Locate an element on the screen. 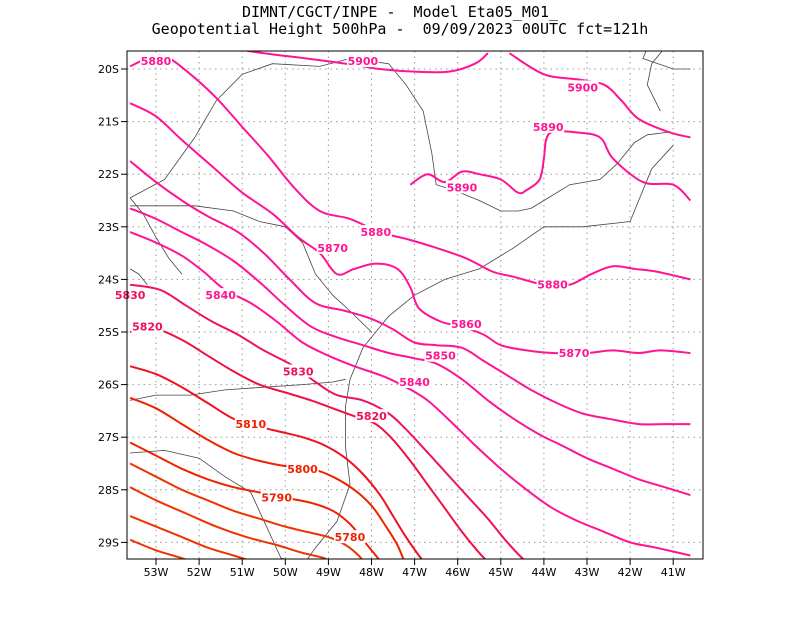 This screenshot has height=618, width=800. lon-tick-label: 45W is located at coordinates (500, 572).